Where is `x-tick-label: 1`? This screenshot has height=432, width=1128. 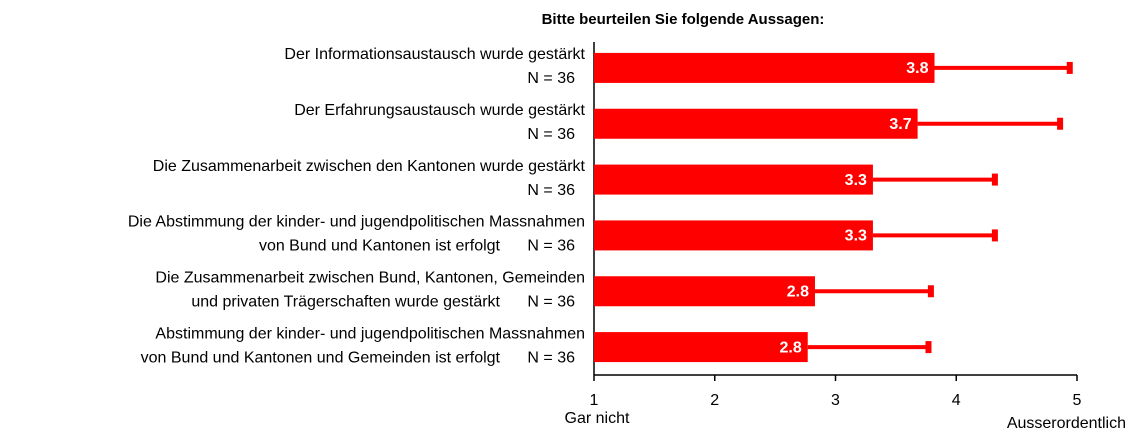 x-tick-label: 1 is located at coordinates (594, 400).